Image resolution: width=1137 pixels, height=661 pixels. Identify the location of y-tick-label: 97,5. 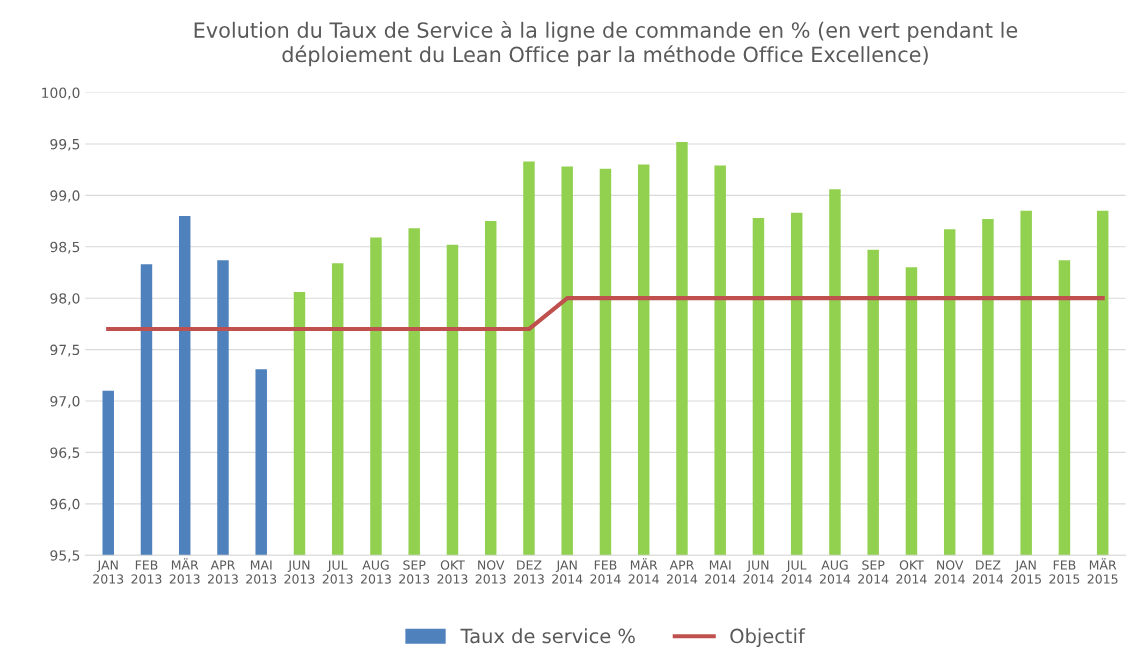
(65, 350).